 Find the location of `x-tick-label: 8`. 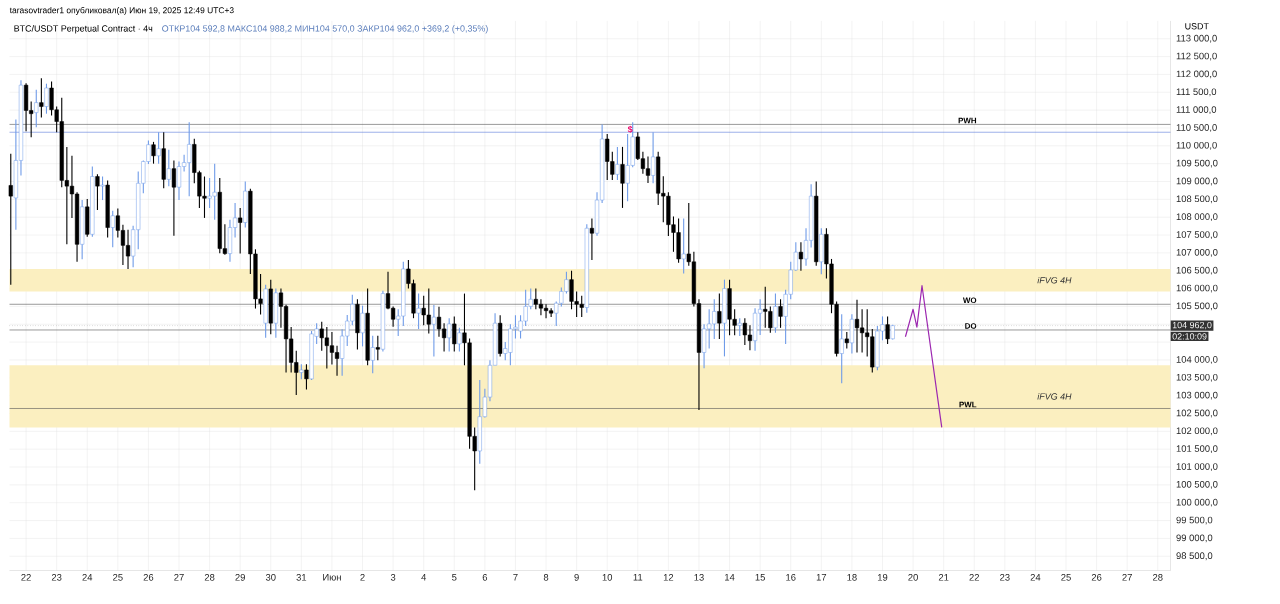

x-tick-label: 8 is located at coordinates (546, 577).